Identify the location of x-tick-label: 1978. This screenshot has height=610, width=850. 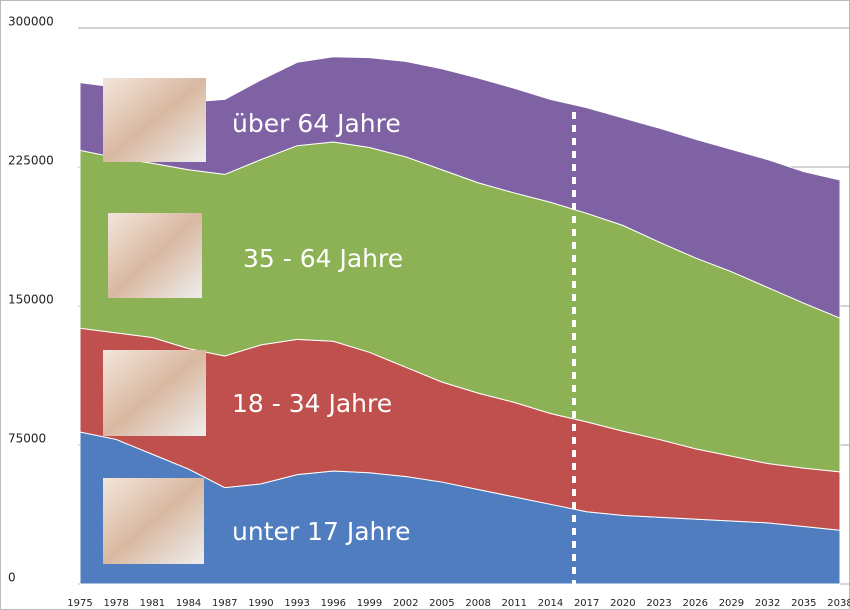
(115, 603).